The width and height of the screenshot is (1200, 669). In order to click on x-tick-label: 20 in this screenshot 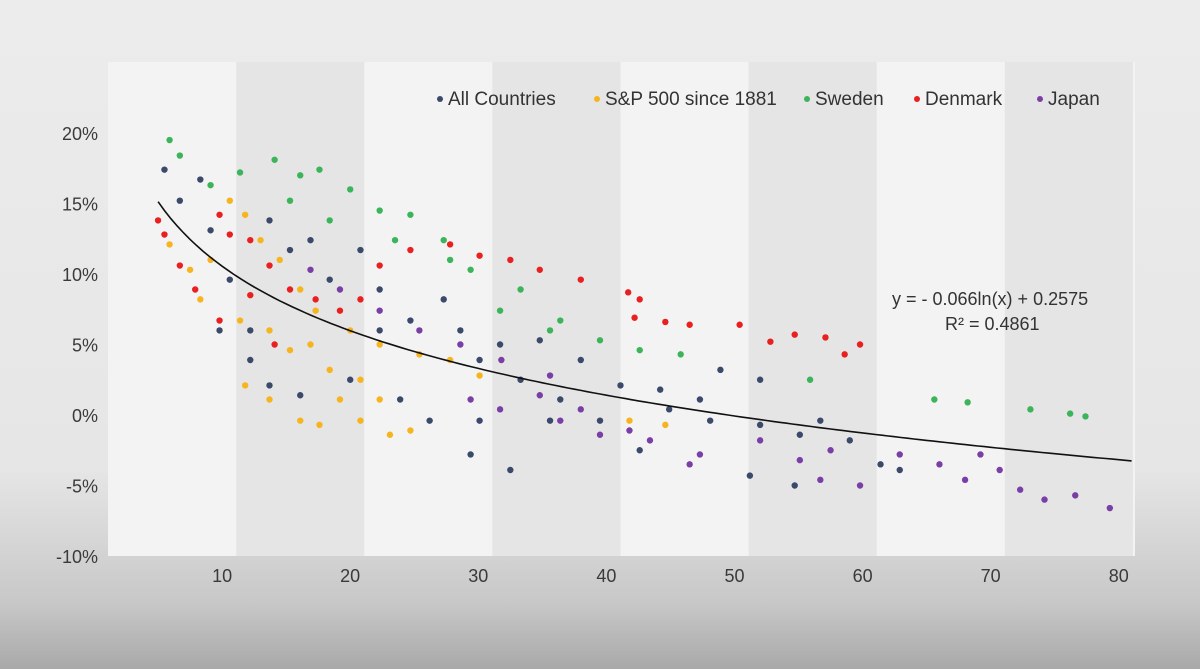, I will do `click(350, 576)`.